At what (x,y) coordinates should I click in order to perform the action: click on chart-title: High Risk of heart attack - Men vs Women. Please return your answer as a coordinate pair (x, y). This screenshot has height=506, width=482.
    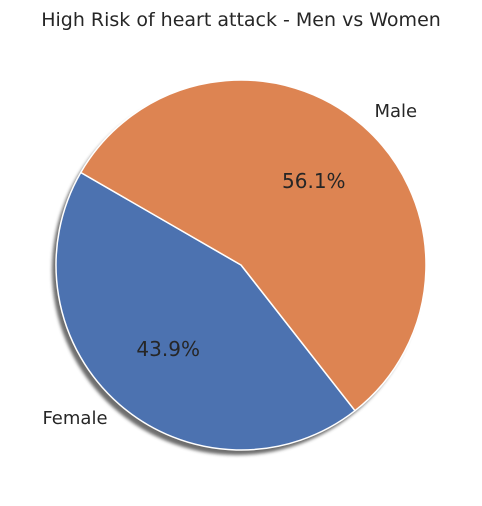
    Looking at the image, I should click on (241, 20).